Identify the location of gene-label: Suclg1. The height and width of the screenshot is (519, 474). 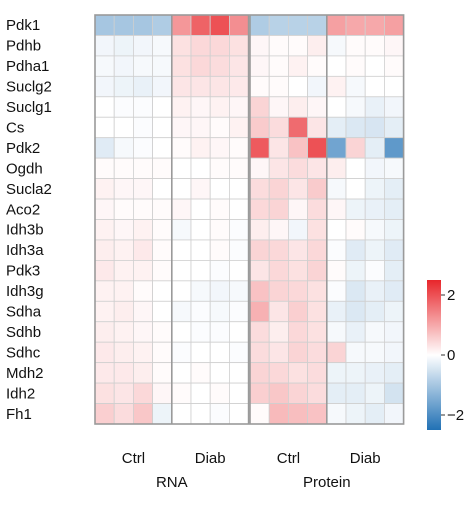
(29, 107).